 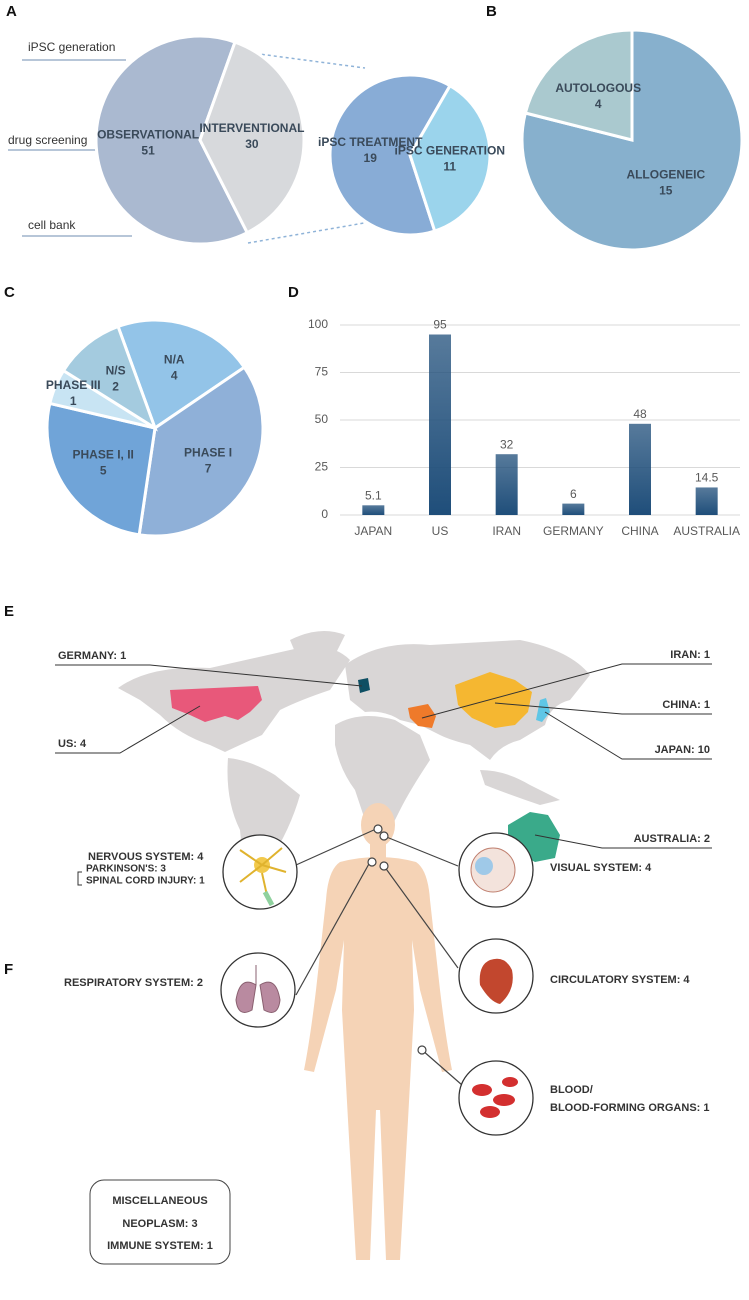 I want to click on body, so click(x=378, y=1031).